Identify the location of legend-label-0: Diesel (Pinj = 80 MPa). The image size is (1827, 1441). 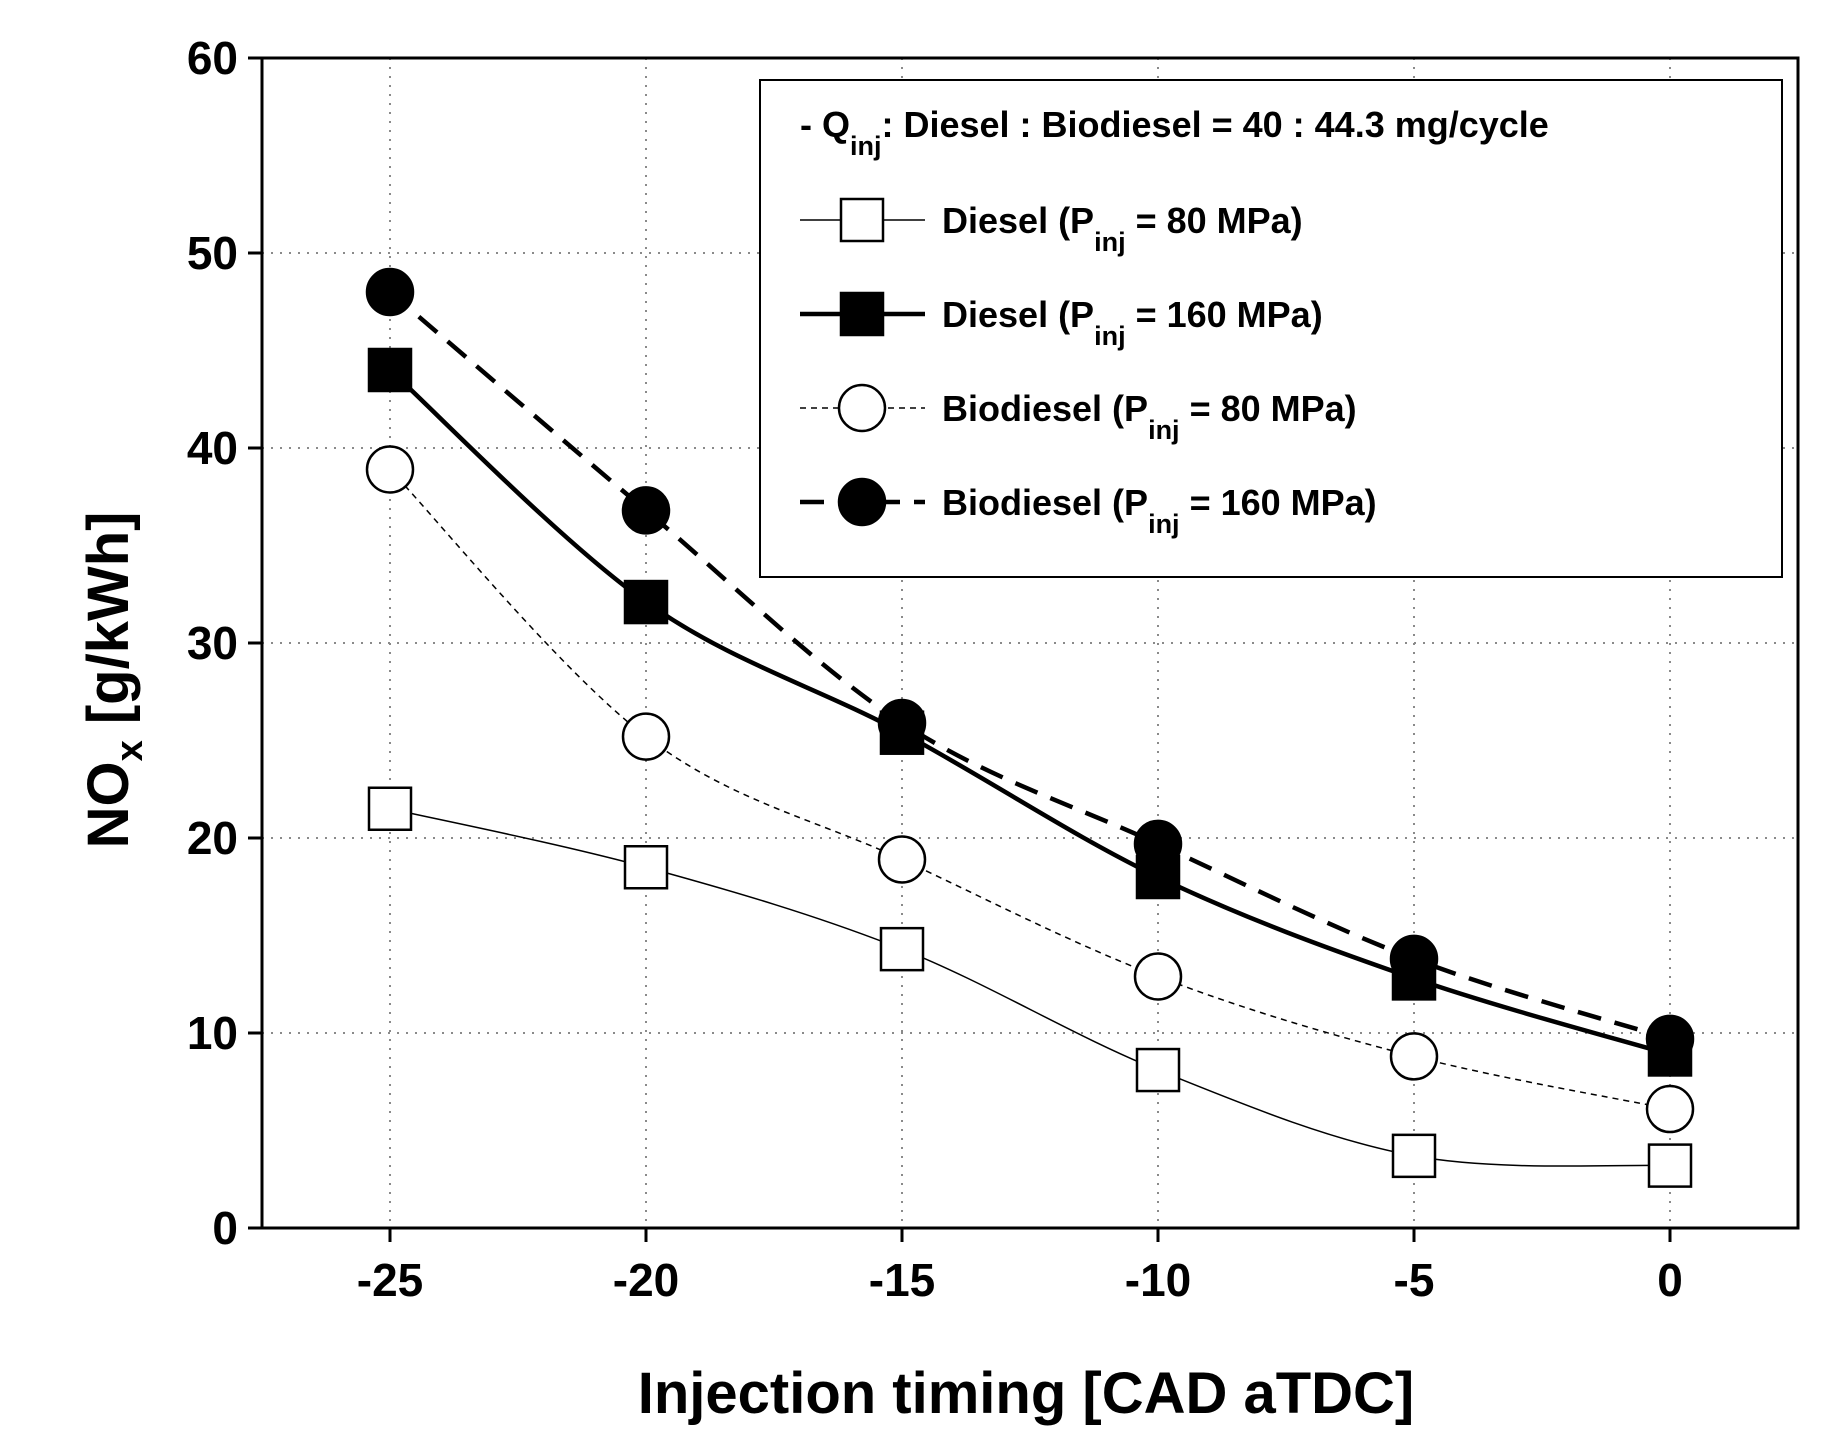
(1122, 228).